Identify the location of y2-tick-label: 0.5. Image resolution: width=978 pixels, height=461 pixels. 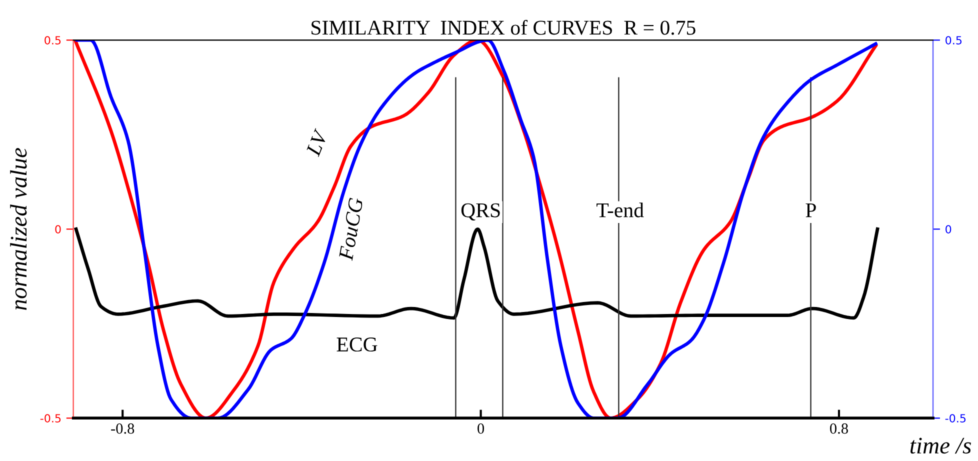
(954, 40).